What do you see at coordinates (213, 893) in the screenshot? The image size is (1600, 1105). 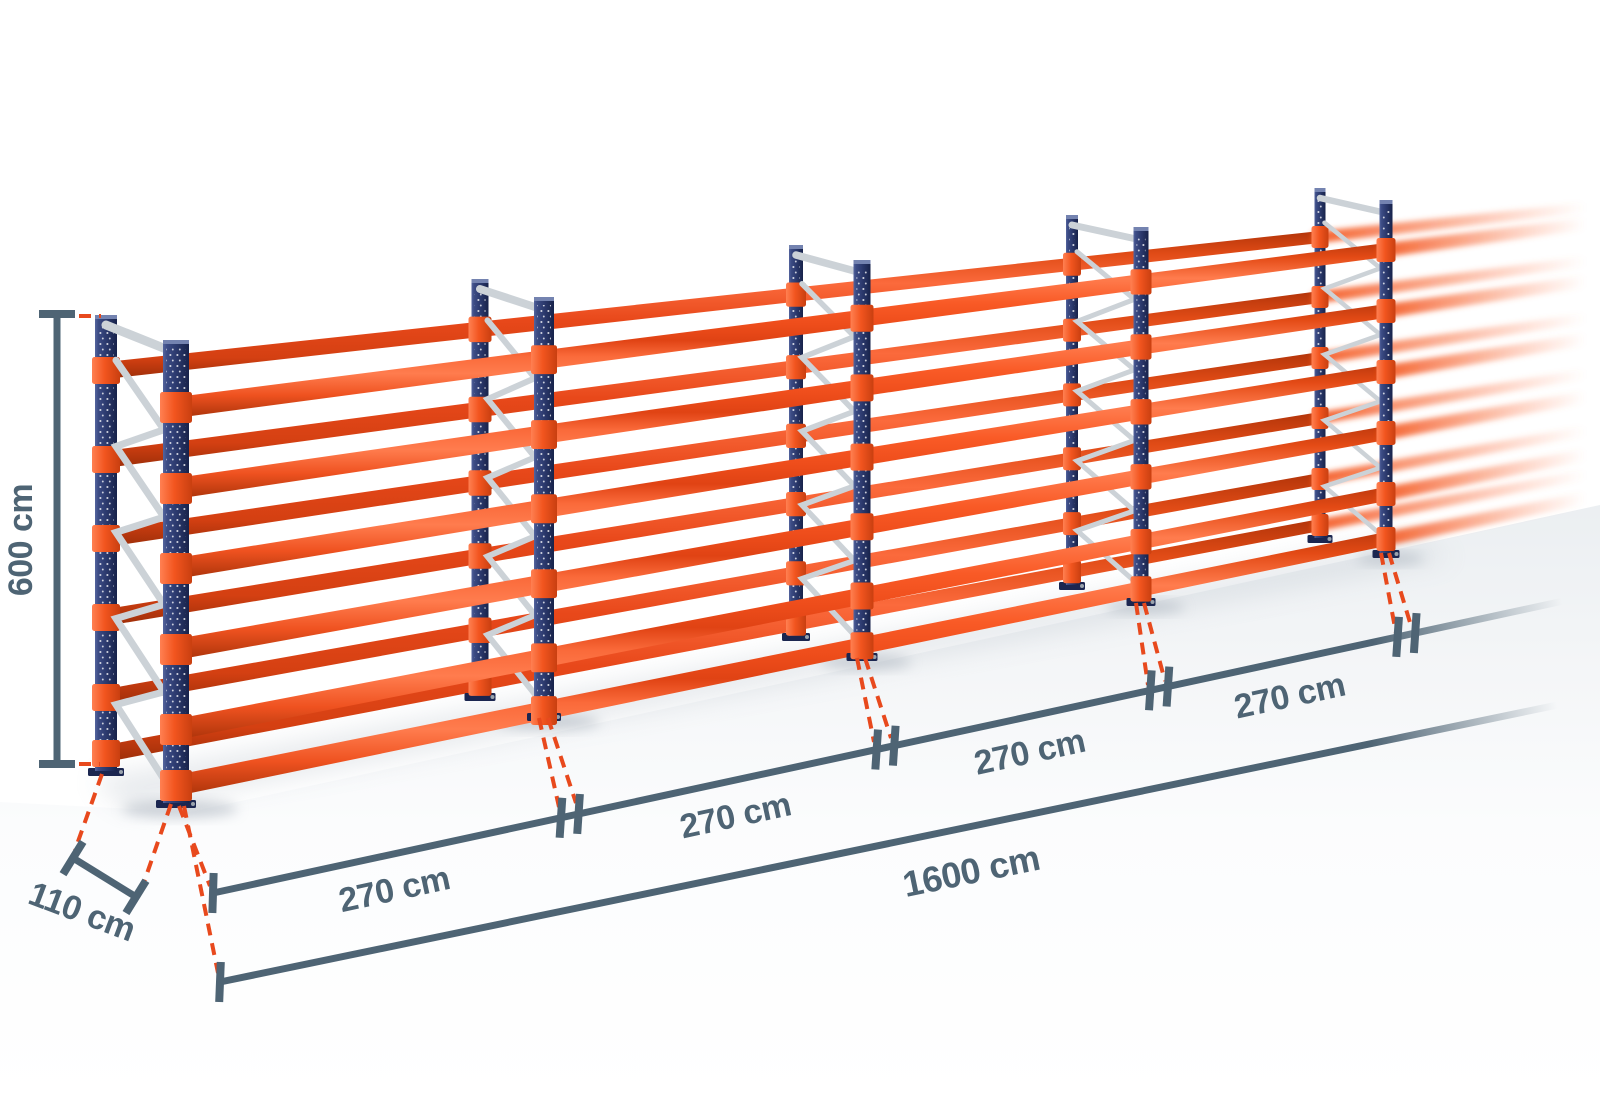 I see `bay-dimension-start-cap` at bounding box center [213, 893].